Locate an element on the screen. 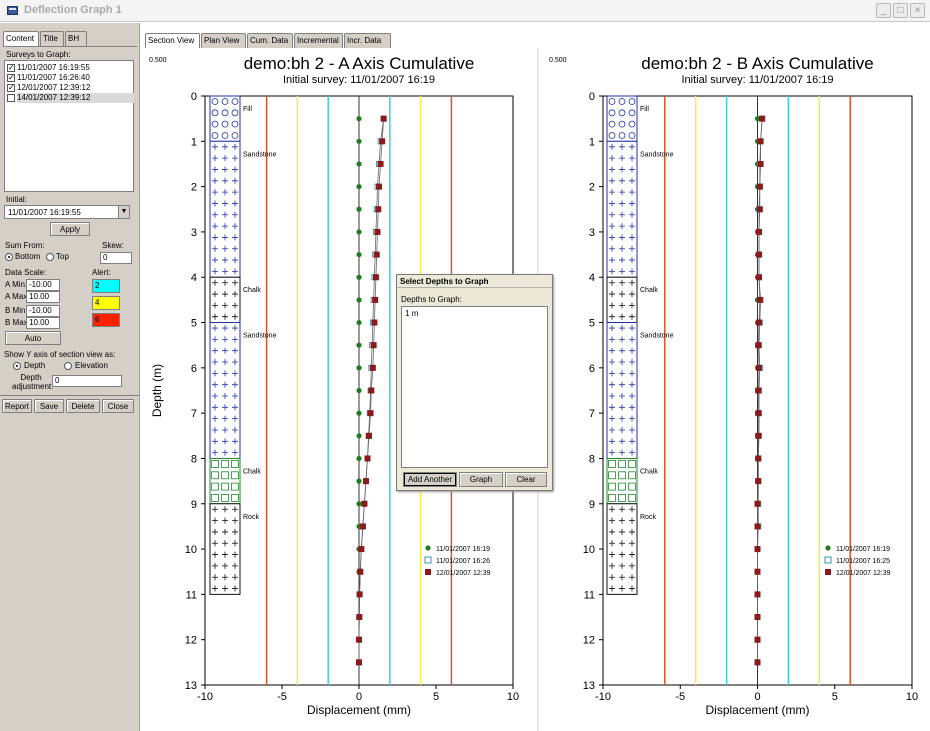  y-tick-label: 5 is located at coordinates (194, 324).